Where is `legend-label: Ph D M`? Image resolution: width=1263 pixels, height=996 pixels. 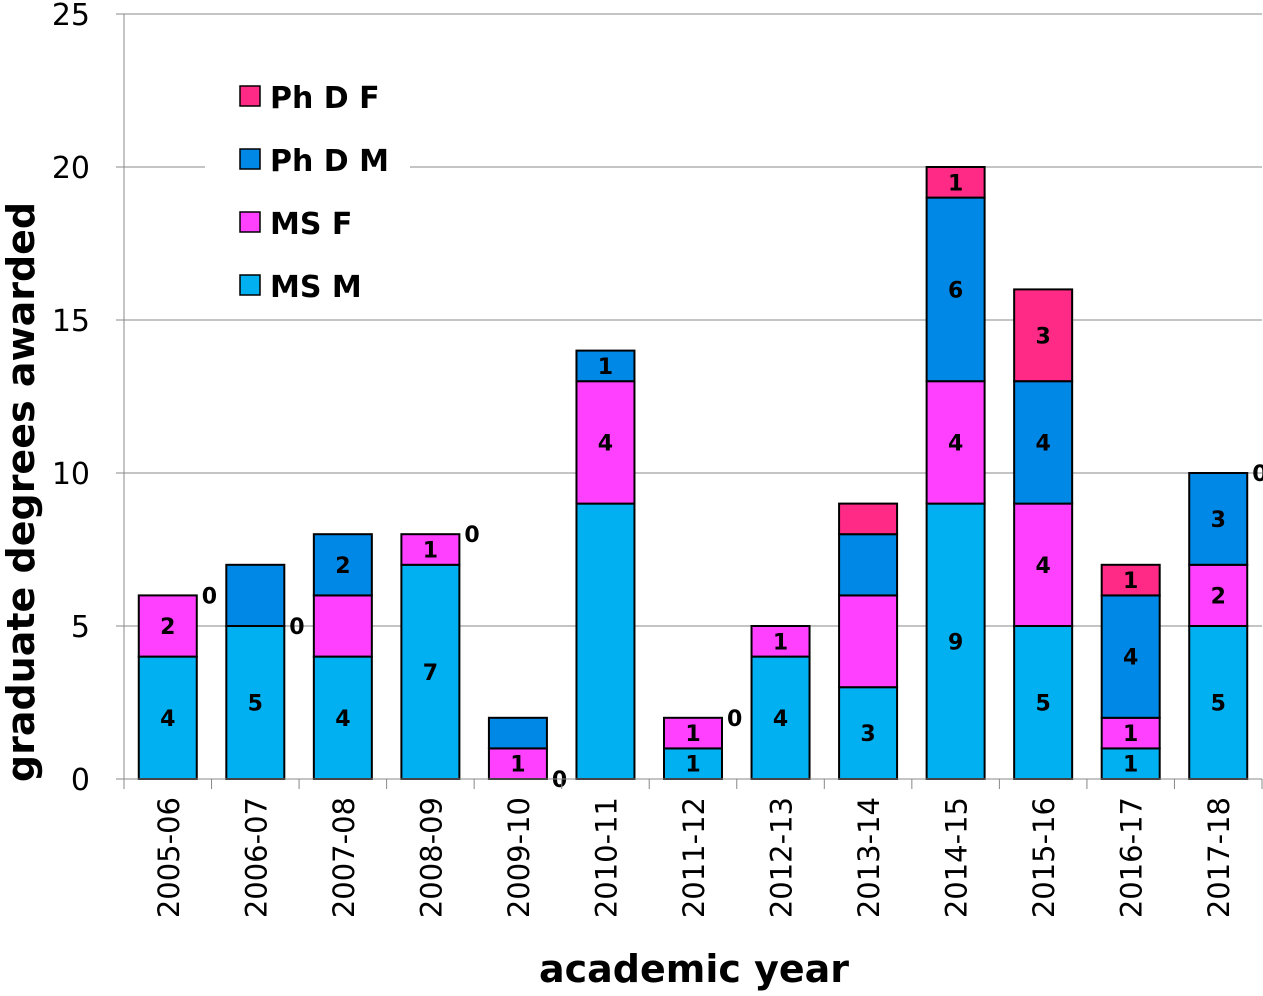
legend-label: Ph D M is located at coordinates (329, 161).